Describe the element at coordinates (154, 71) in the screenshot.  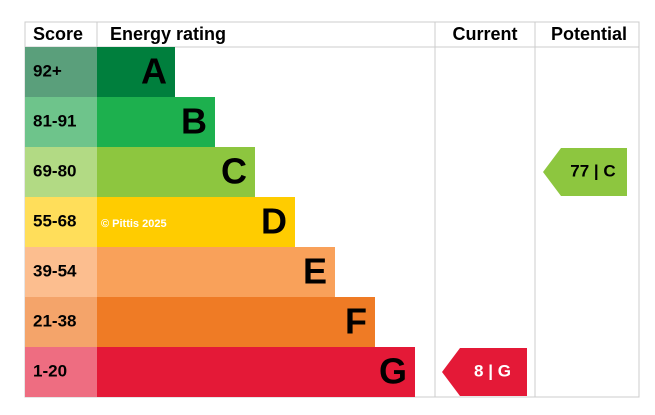
I see `rating-letter: A` at that location.